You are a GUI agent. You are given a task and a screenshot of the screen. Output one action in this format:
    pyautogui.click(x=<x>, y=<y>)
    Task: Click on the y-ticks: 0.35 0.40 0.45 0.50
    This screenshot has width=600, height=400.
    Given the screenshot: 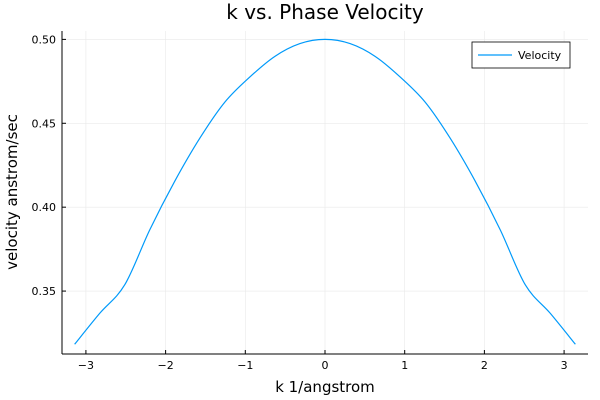 What is the action you would take?
    pyautogui.click(x=49, y=165)
    